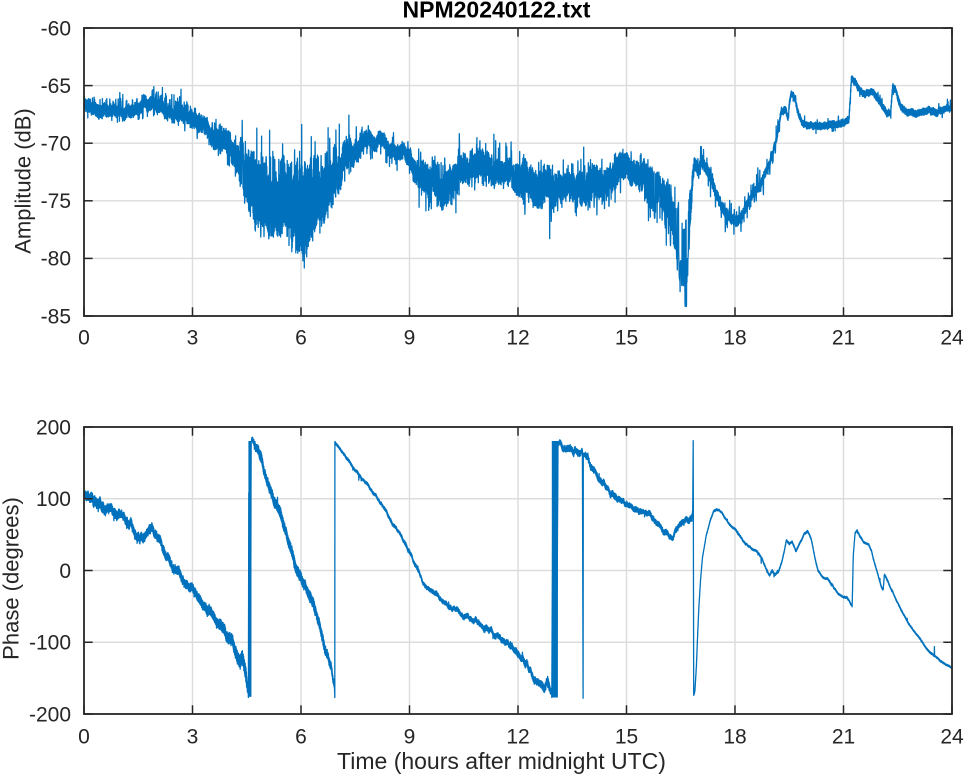 This screenshot has height=783, width=964. Describe the element at coordinates (56, 259) in the screenshot. I see `svg-text: -80` at that location.